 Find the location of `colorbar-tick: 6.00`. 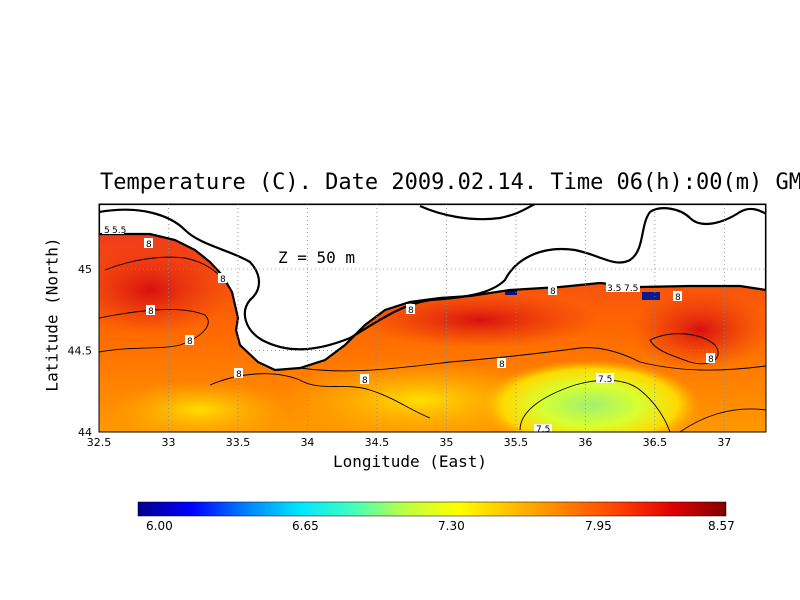

colorbar-tick: 6.00 is located at coordinates (159, 526).